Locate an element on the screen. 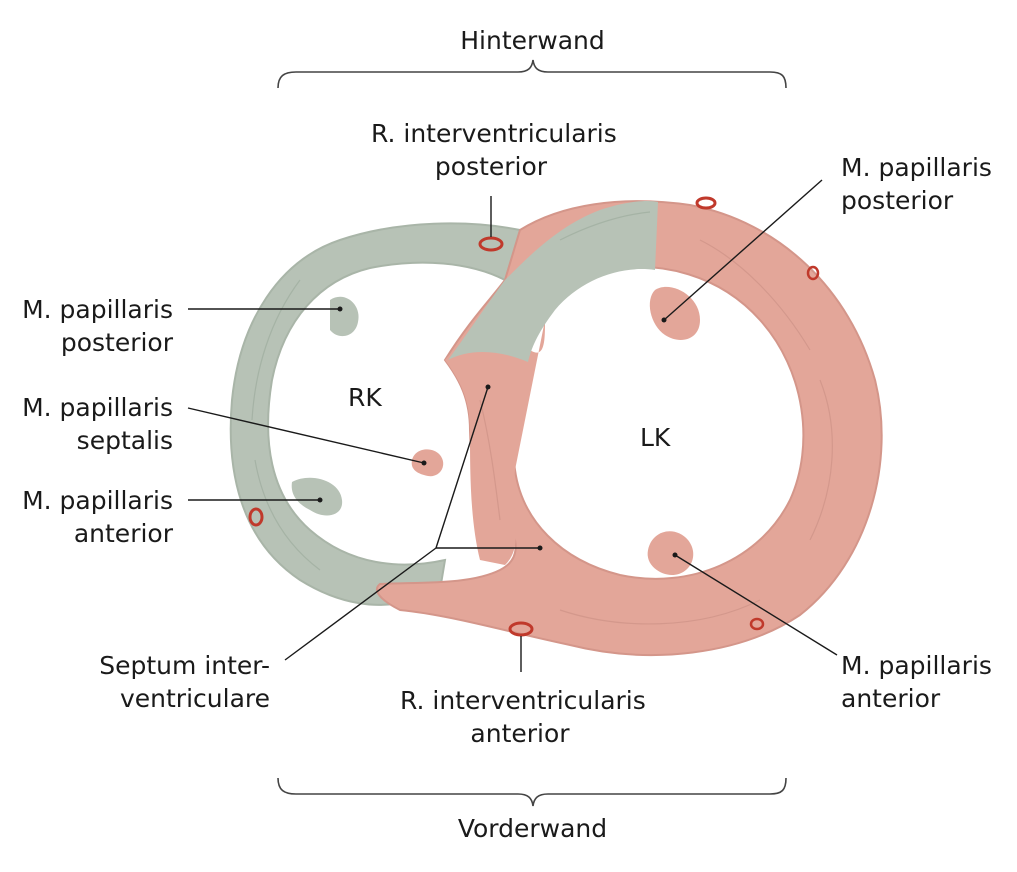 Image resolution: width=1017 pixels, height=872 pixels. rv-papillary-posterior is located at coordinates (344, 316).